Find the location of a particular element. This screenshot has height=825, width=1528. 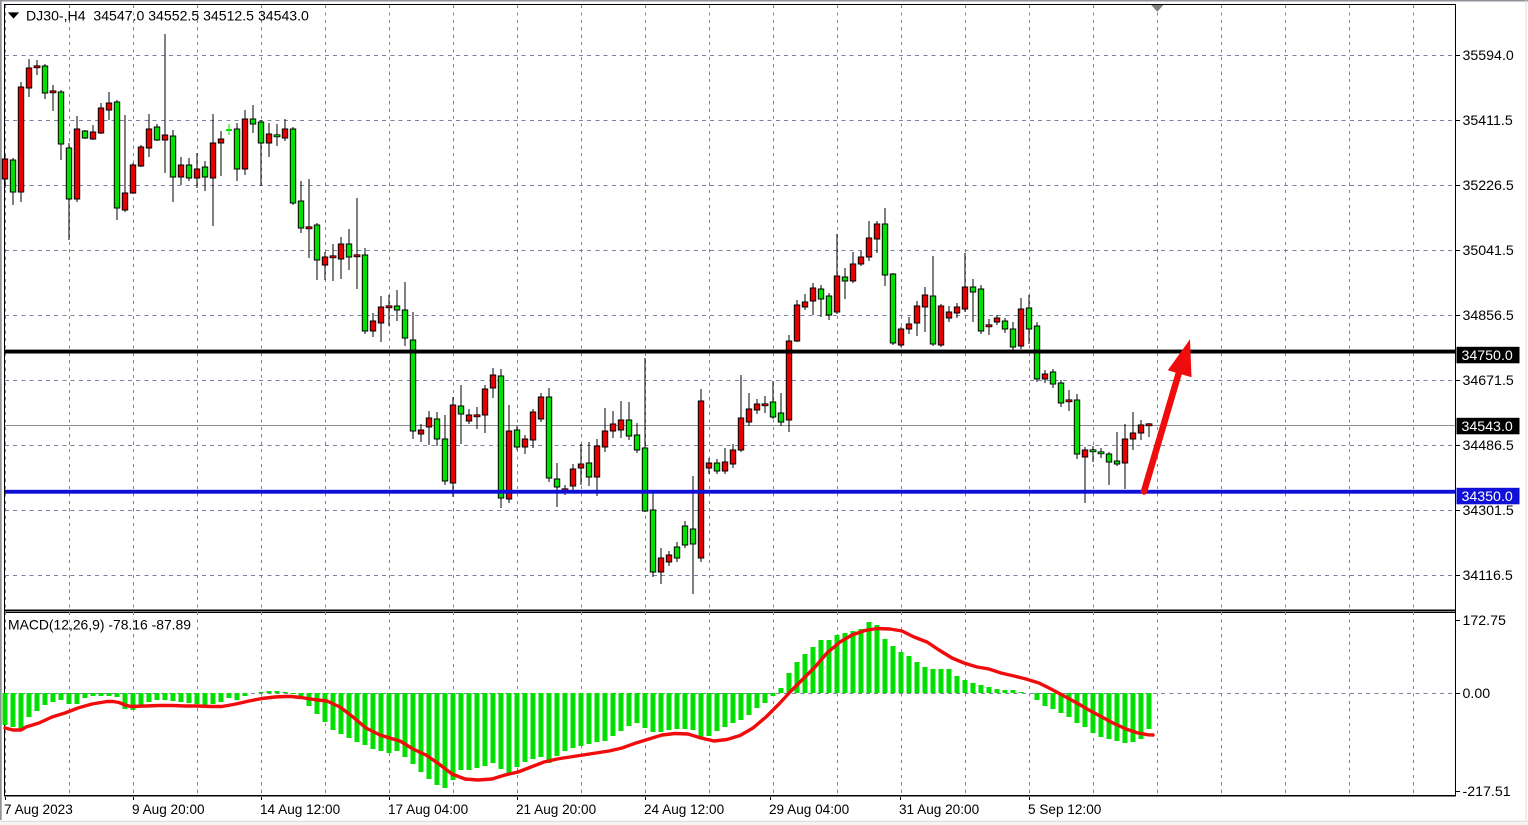

svg-text:DJ30-,H4 34547.0 34552.5 3451: DJ30-,H4 34547.0 34552.5 34512.5 34543.0 is located at coordinates (167, 16).